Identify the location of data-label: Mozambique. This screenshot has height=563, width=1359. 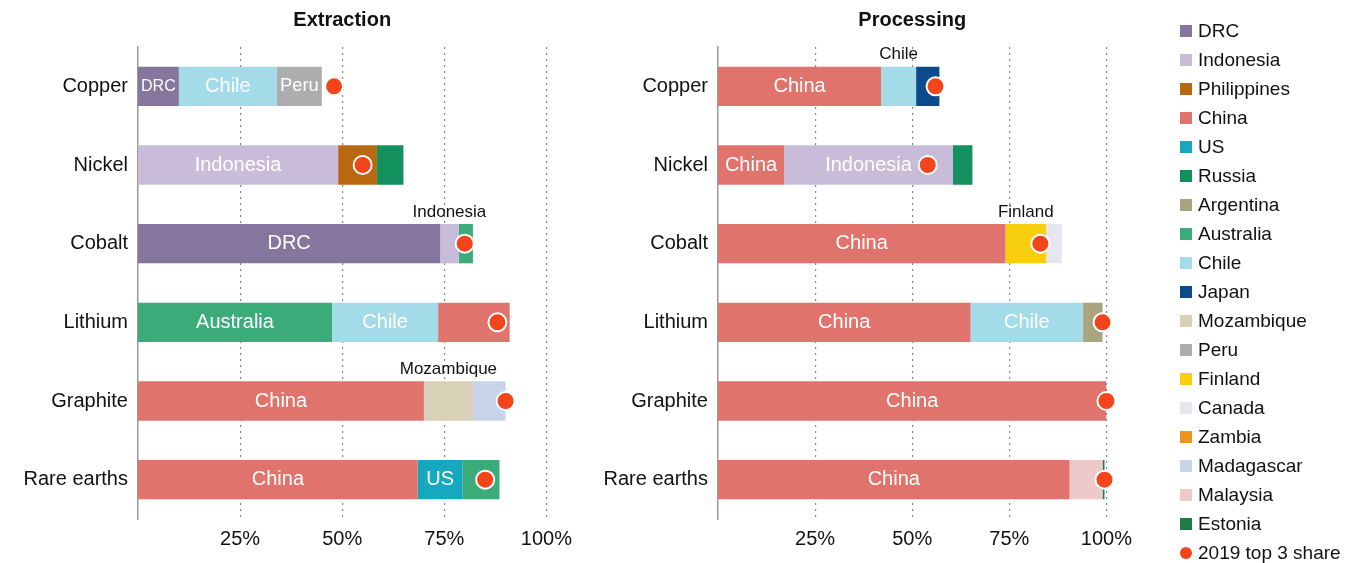
(448, 369).